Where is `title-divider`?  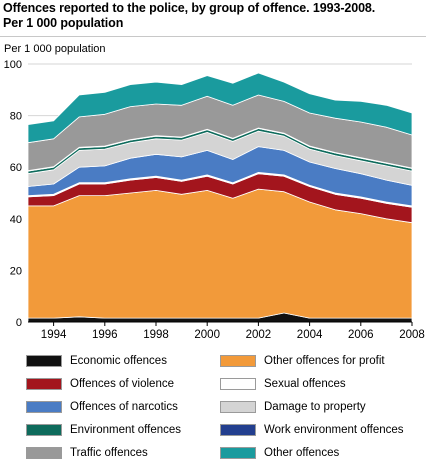 title-divider is located at coordinates (213, 36).